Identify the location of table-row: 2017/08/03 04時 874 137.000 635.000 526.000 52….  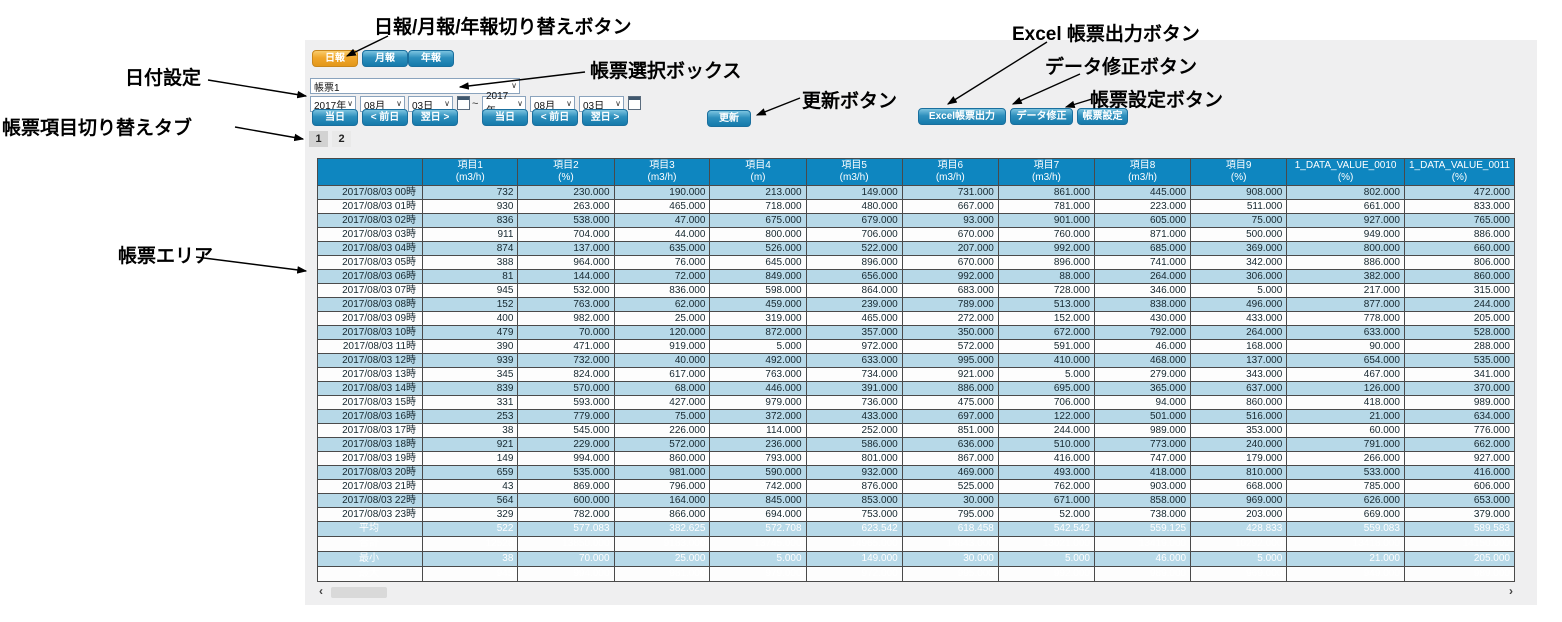
(916, 248).